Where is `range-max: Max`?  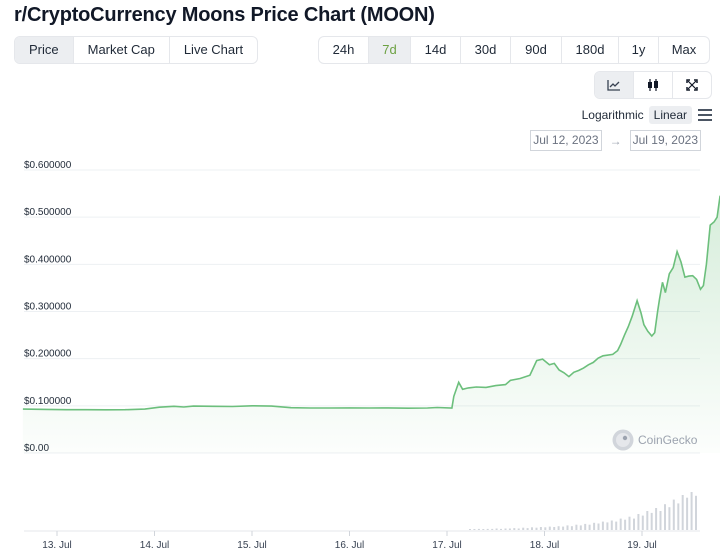
range-max: Max is located at coordinates (684, 49).